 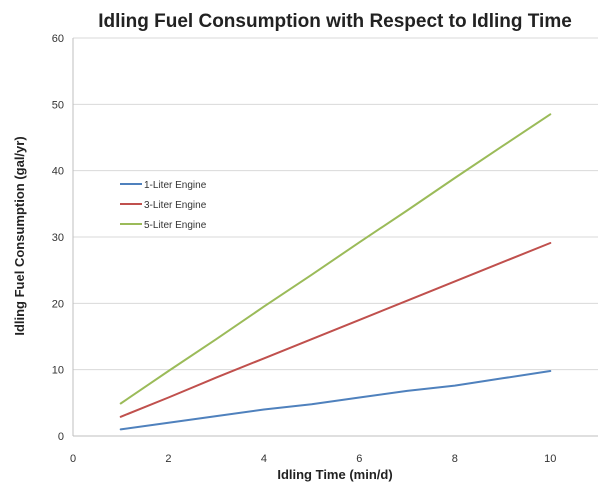 What do you see at coordinates (455, 459) in the screenshot?
I see `x-tick-label: 8` at bounding box center [455, 459].